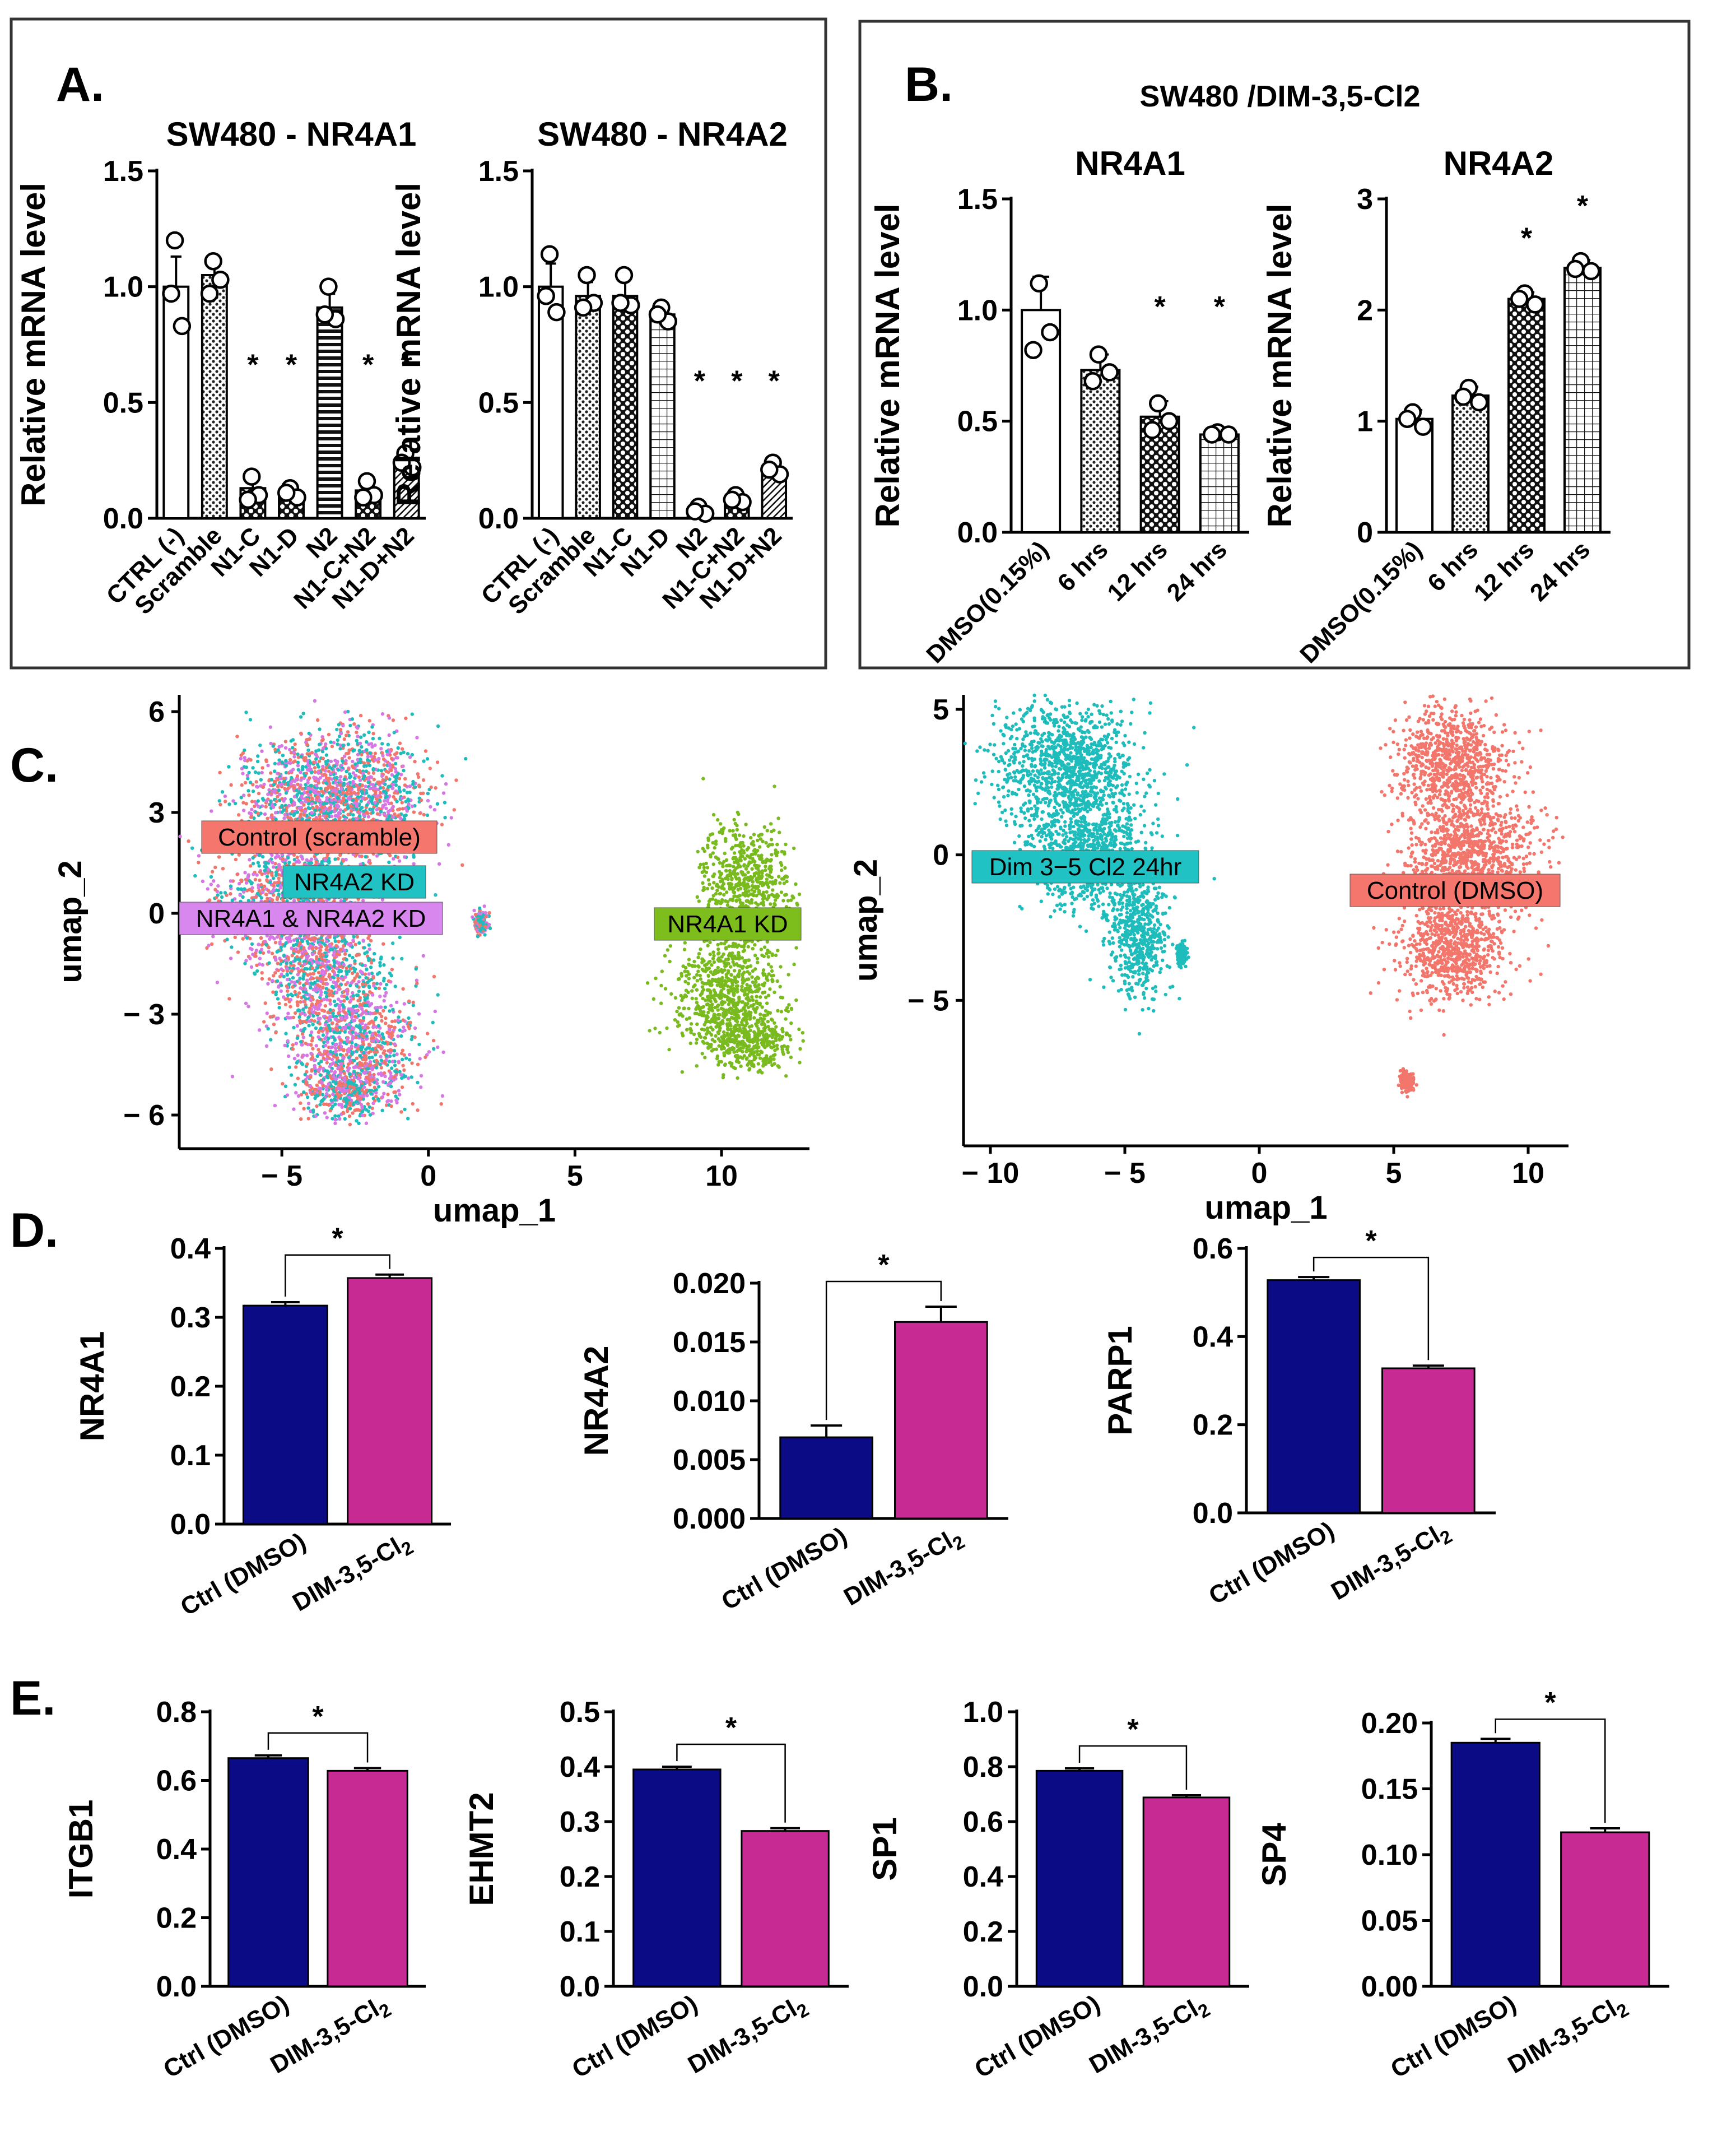 This screenshot has height=2155, width=1736. What do you see at coordinates (987, 602) in the screenshot?
I see `x-tick-label: DMSO(0.15%)` at bounding box center [987, 602].